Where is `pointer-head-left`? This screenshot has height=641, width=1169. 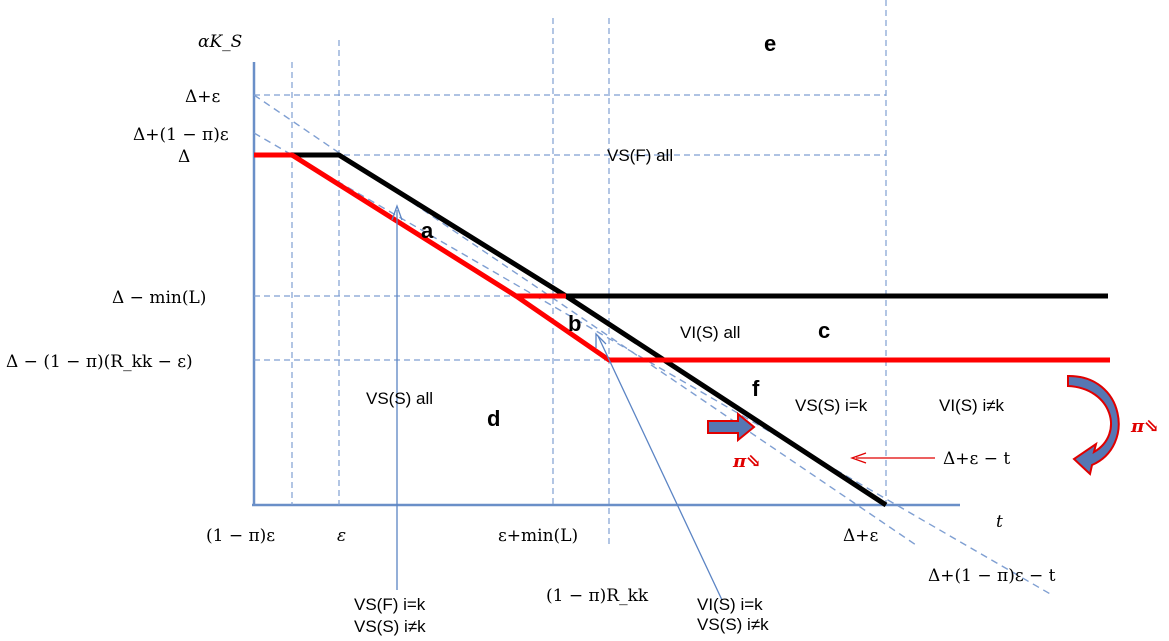
pointer-head-left is located at coordinates (397, 212).